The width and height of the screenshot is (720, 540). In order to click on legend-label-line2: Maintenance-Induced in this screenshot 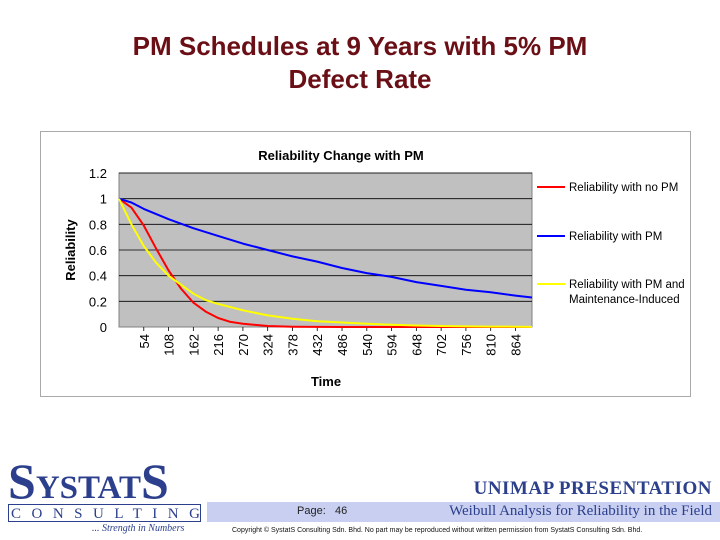, I will do `click(624, 300)`.